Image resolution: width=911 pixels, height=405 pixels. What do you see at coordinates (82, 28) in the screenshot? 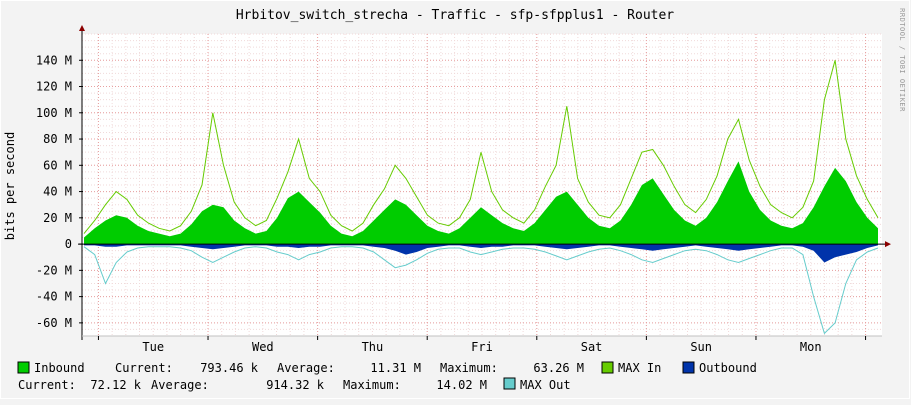
I see `y-axis-arrow` at bounding box center [82, 28].